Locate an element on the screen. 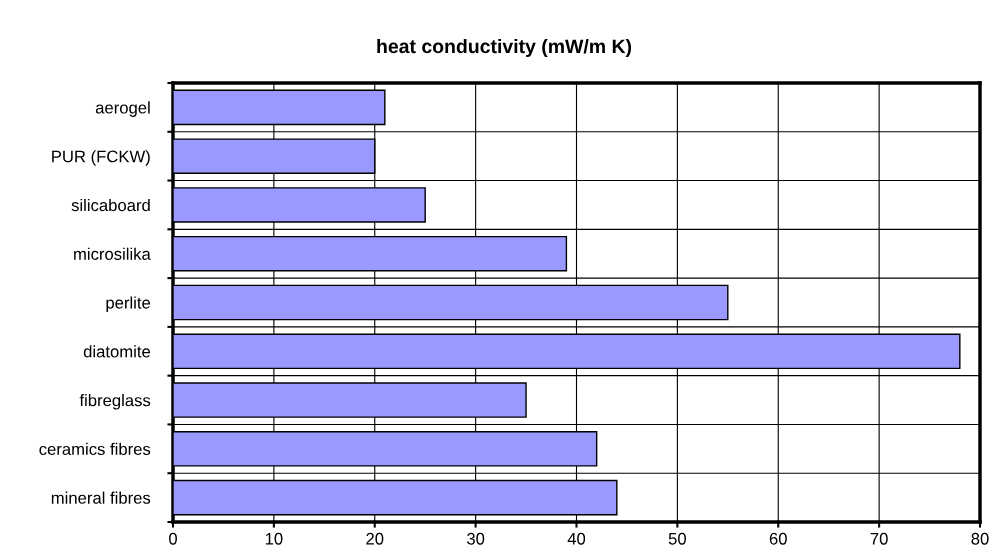 Image resolution: width=1008 pixels, height=546 pixels. y-tick-label: fibreglass is located at coordinates (115, 402).